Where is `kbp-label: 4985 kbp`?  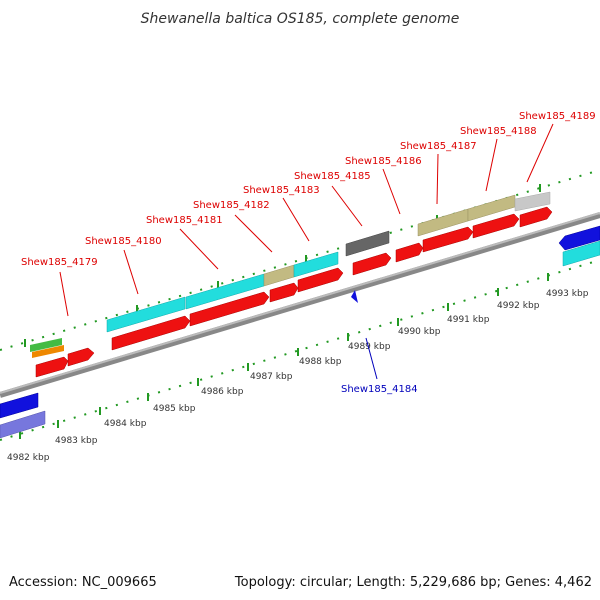 kbp-label: 4985 kbp is located at coordinates (174, 409).